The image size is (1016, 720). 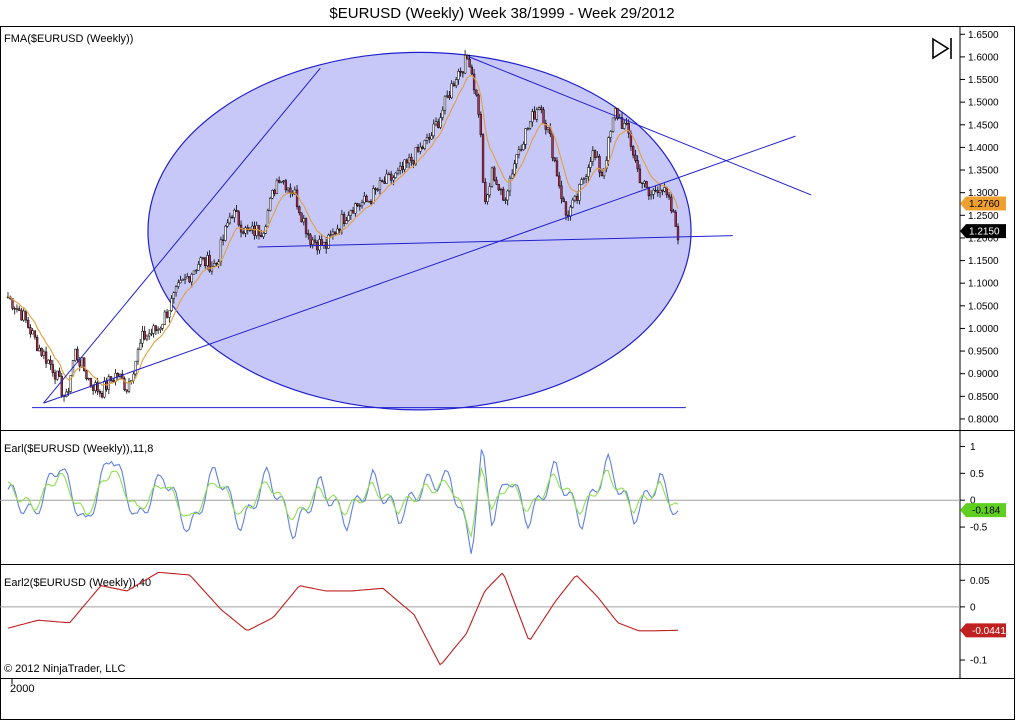 What do you see at coordinates (983, 284) in the screenshot?
I see `price-tick-label: 1.1000` at bounding box center [983, 284].